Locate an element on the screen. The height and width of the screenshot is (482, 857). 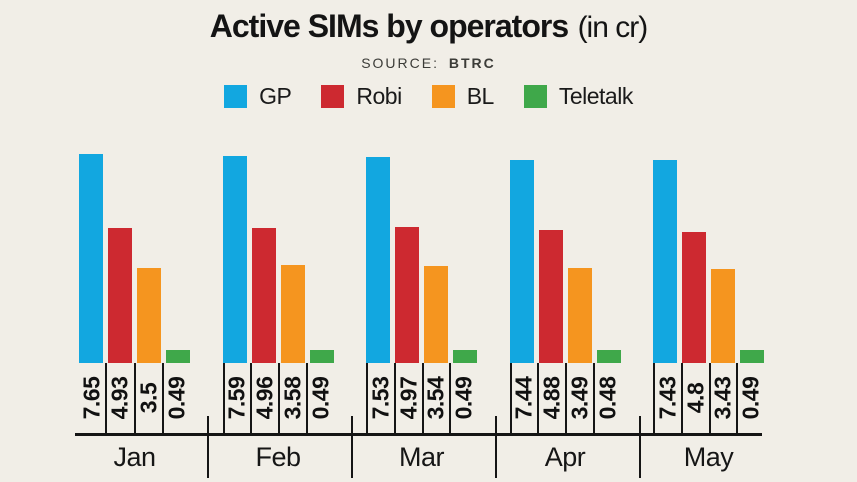
value-label-cell-robi-may: 4.8 is located at coordinates (694, 398).